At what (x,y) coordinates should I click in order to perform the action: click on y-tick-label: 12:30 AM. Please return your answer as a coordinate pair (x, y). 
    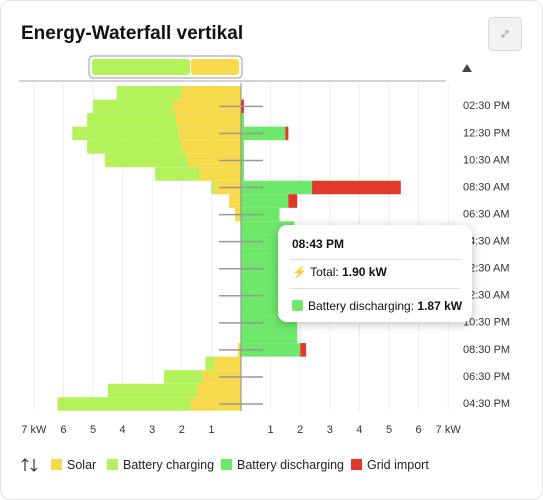
    Looking at the image, I should click on (486, 296).